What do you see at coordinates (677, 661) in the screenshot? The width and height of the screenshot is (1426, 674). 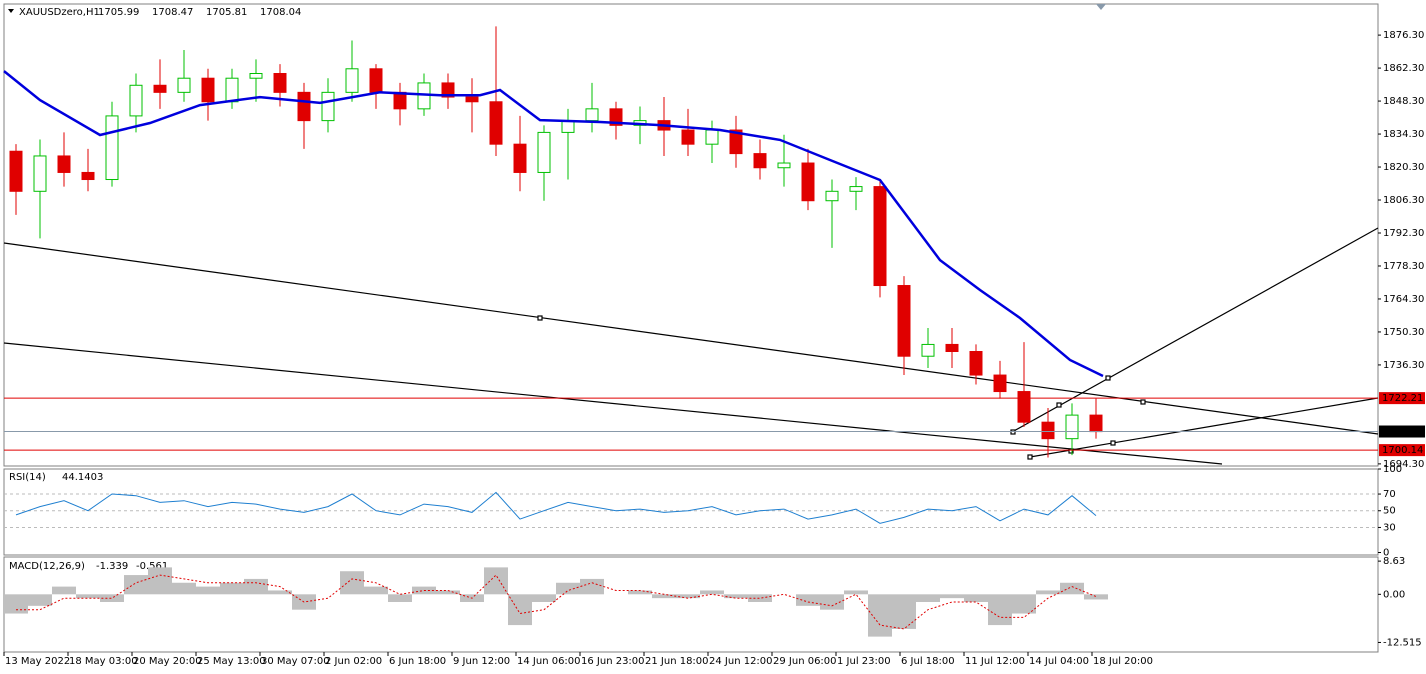 I see `x-tick-label: 21 Jun 18:00` at bounding box center [677, 661].